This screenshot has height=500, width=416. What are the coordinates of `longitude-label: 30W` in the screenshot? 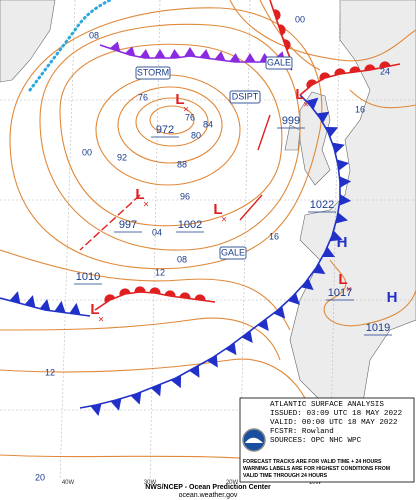 It's located at (150, 483).